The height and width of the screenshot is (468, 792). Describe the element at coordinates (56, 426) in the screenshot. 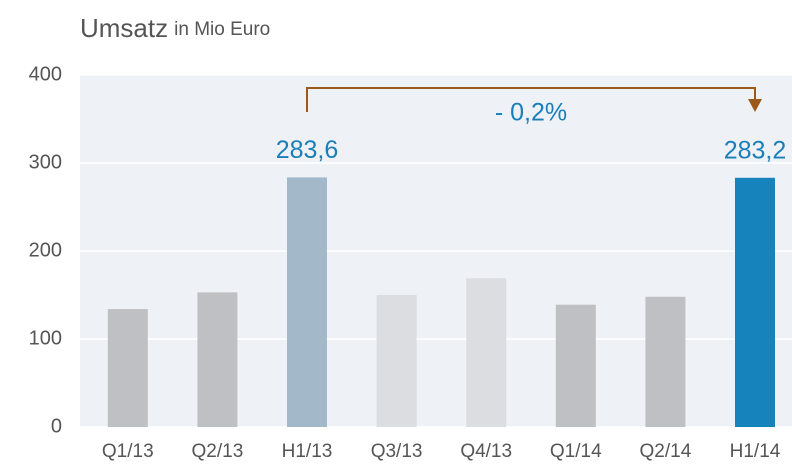

I see `y-tick-label: 0` at that location.